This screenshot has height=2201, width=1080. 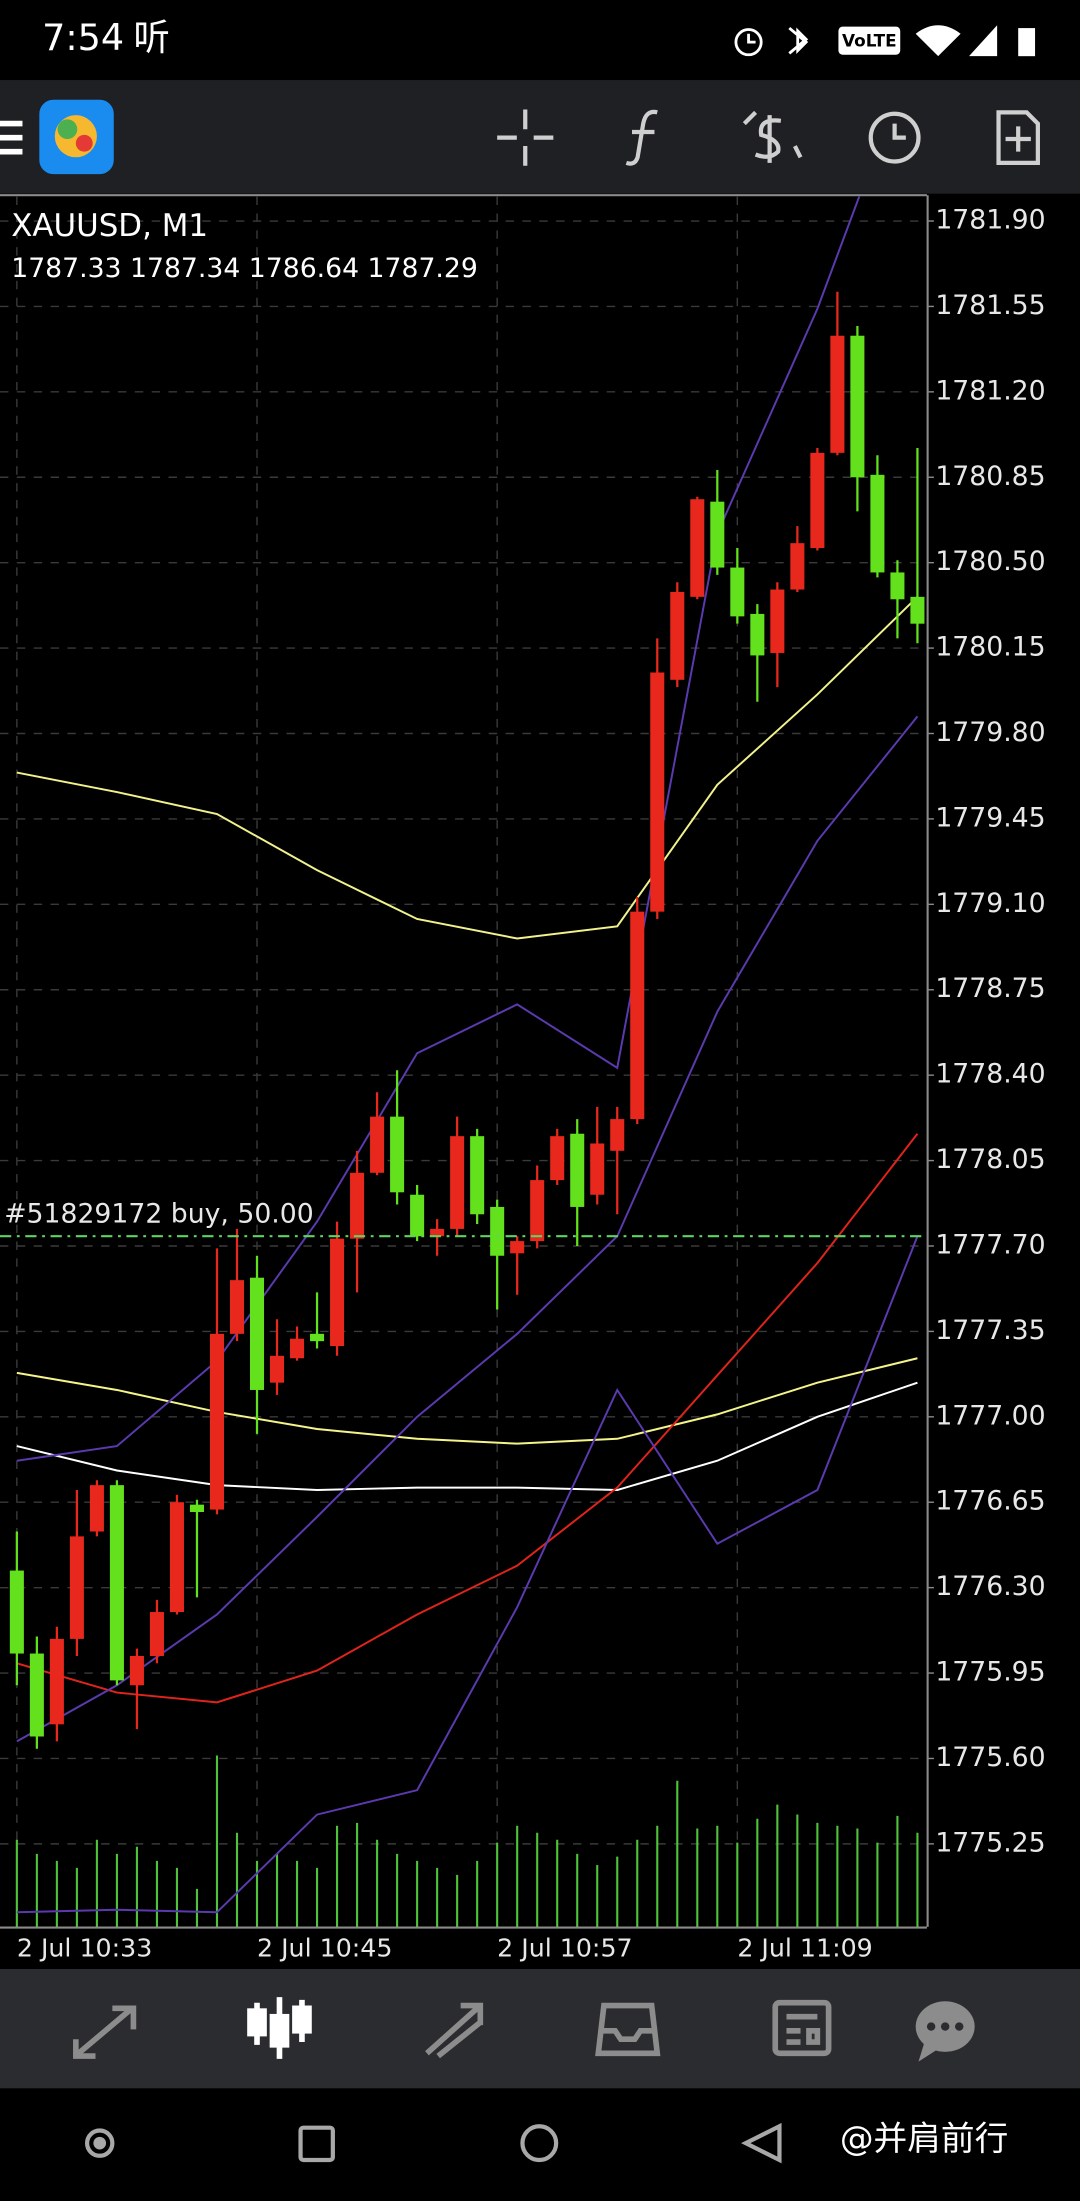 What do you see at coordinates (105, 2032) in the screenshot?
I see `quotes-tab` at bounding box center [105, 2032].